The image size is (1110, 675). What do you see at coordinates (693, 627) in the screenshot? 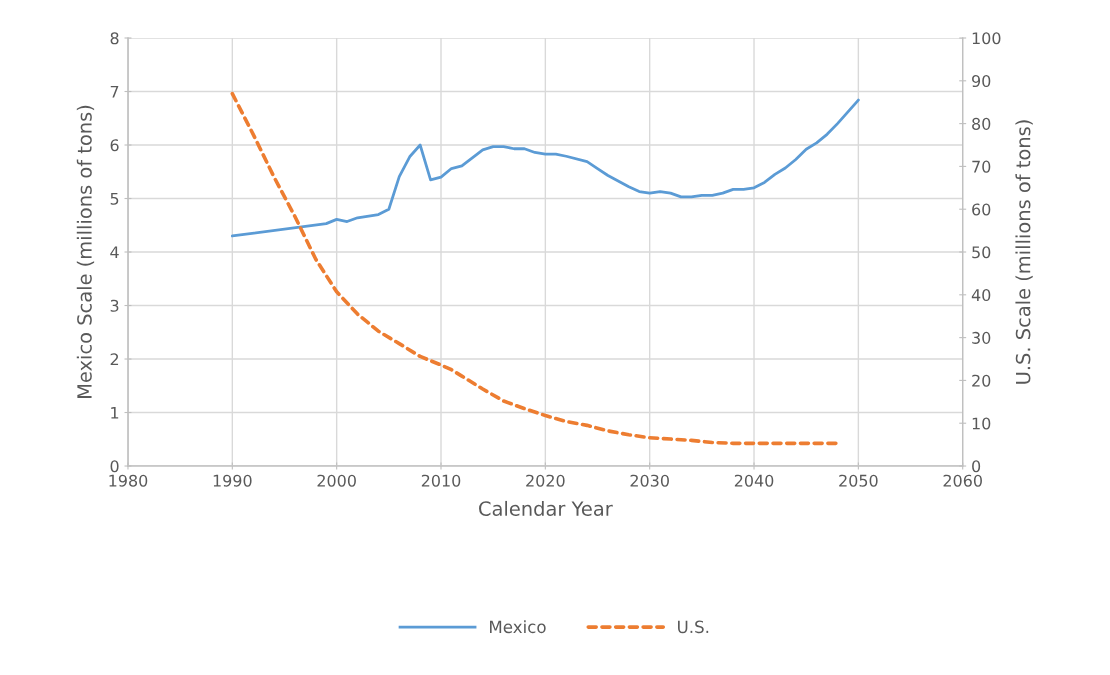
I see `legend-label: U.S.` at bounding box center [693, 627].